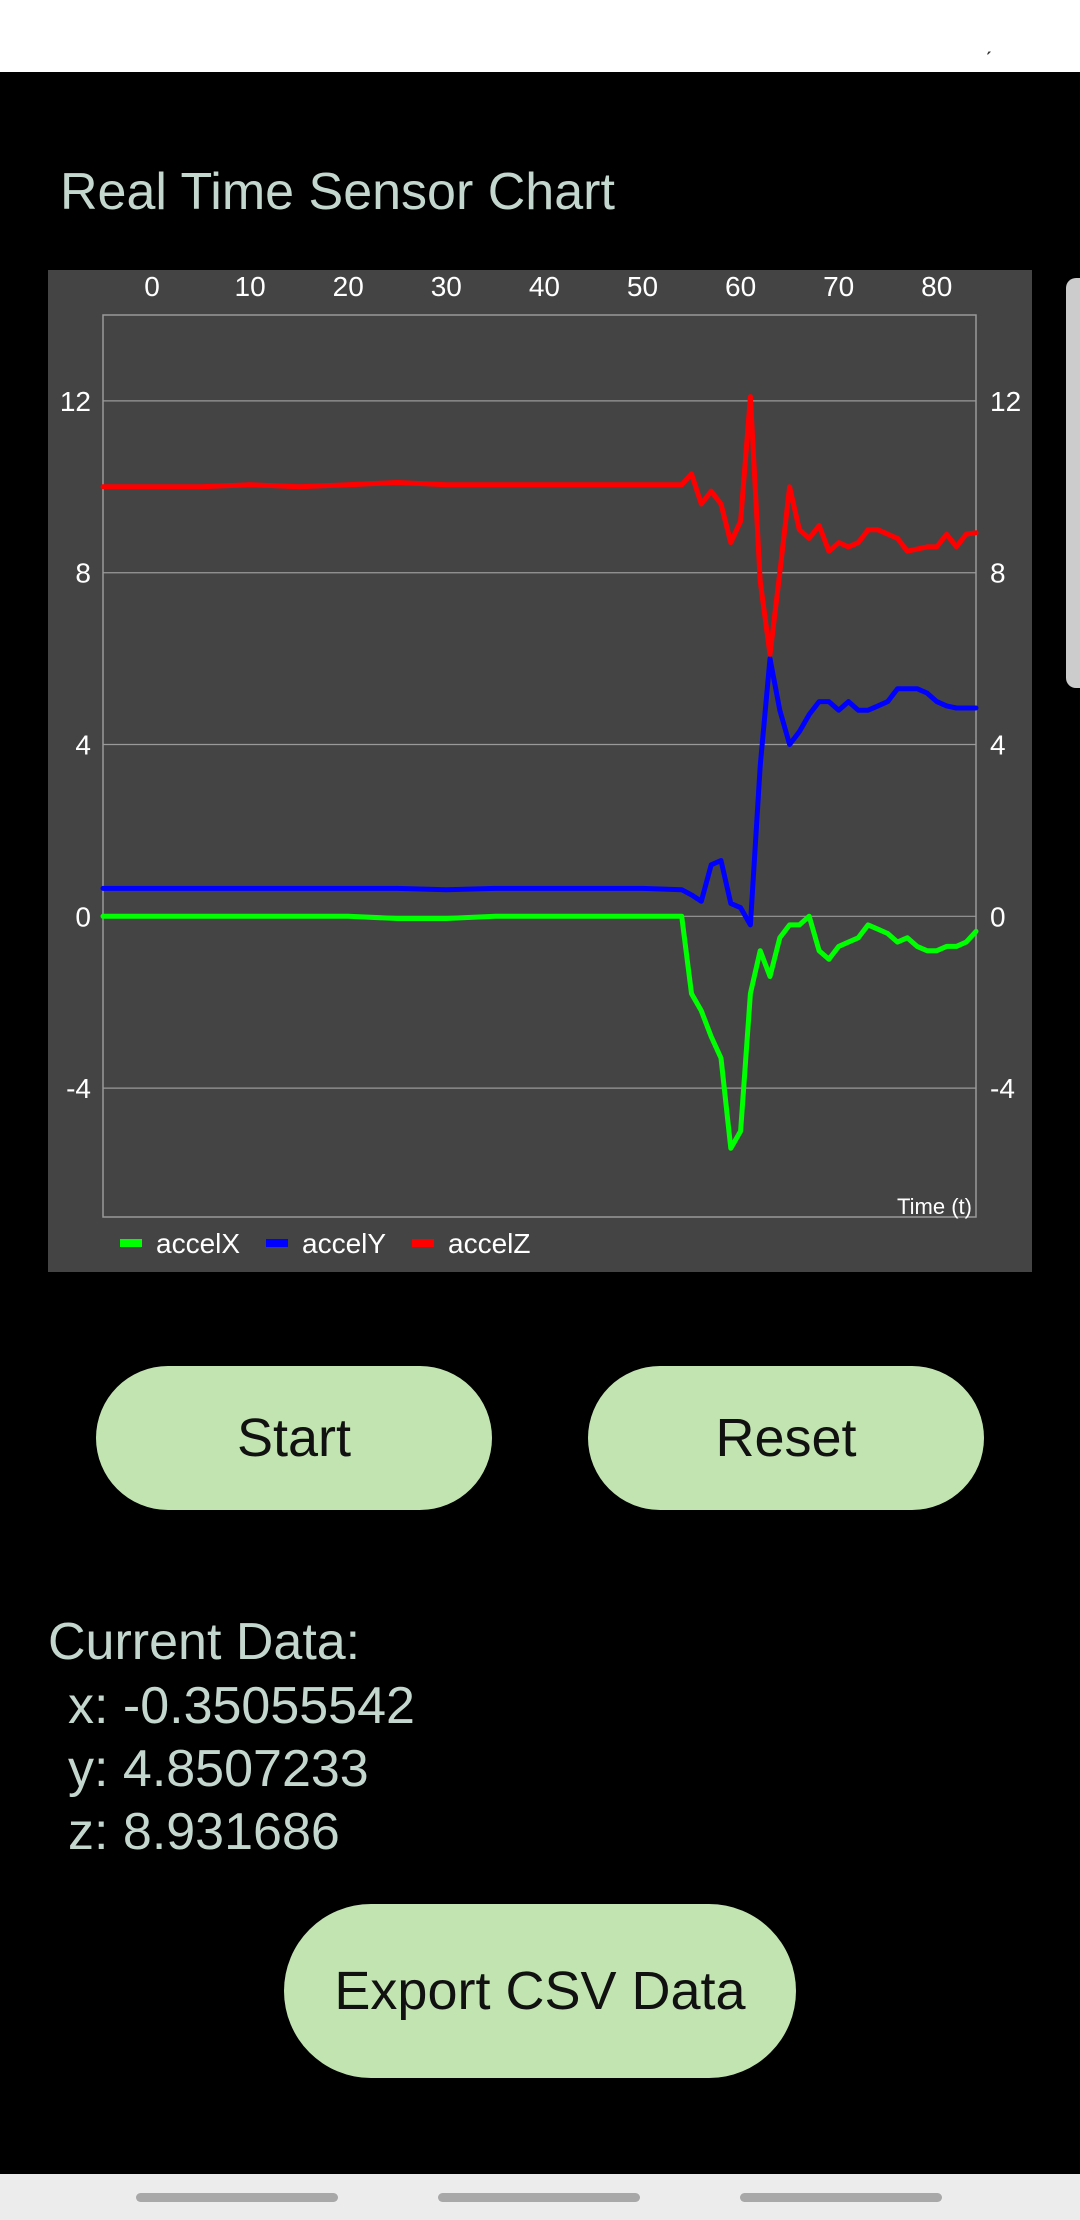  What do you see at coordinates (241, 1706) in the screenshot?
I see `current-x-value: x: -0.35055542` at bounding box center [241, 1706].